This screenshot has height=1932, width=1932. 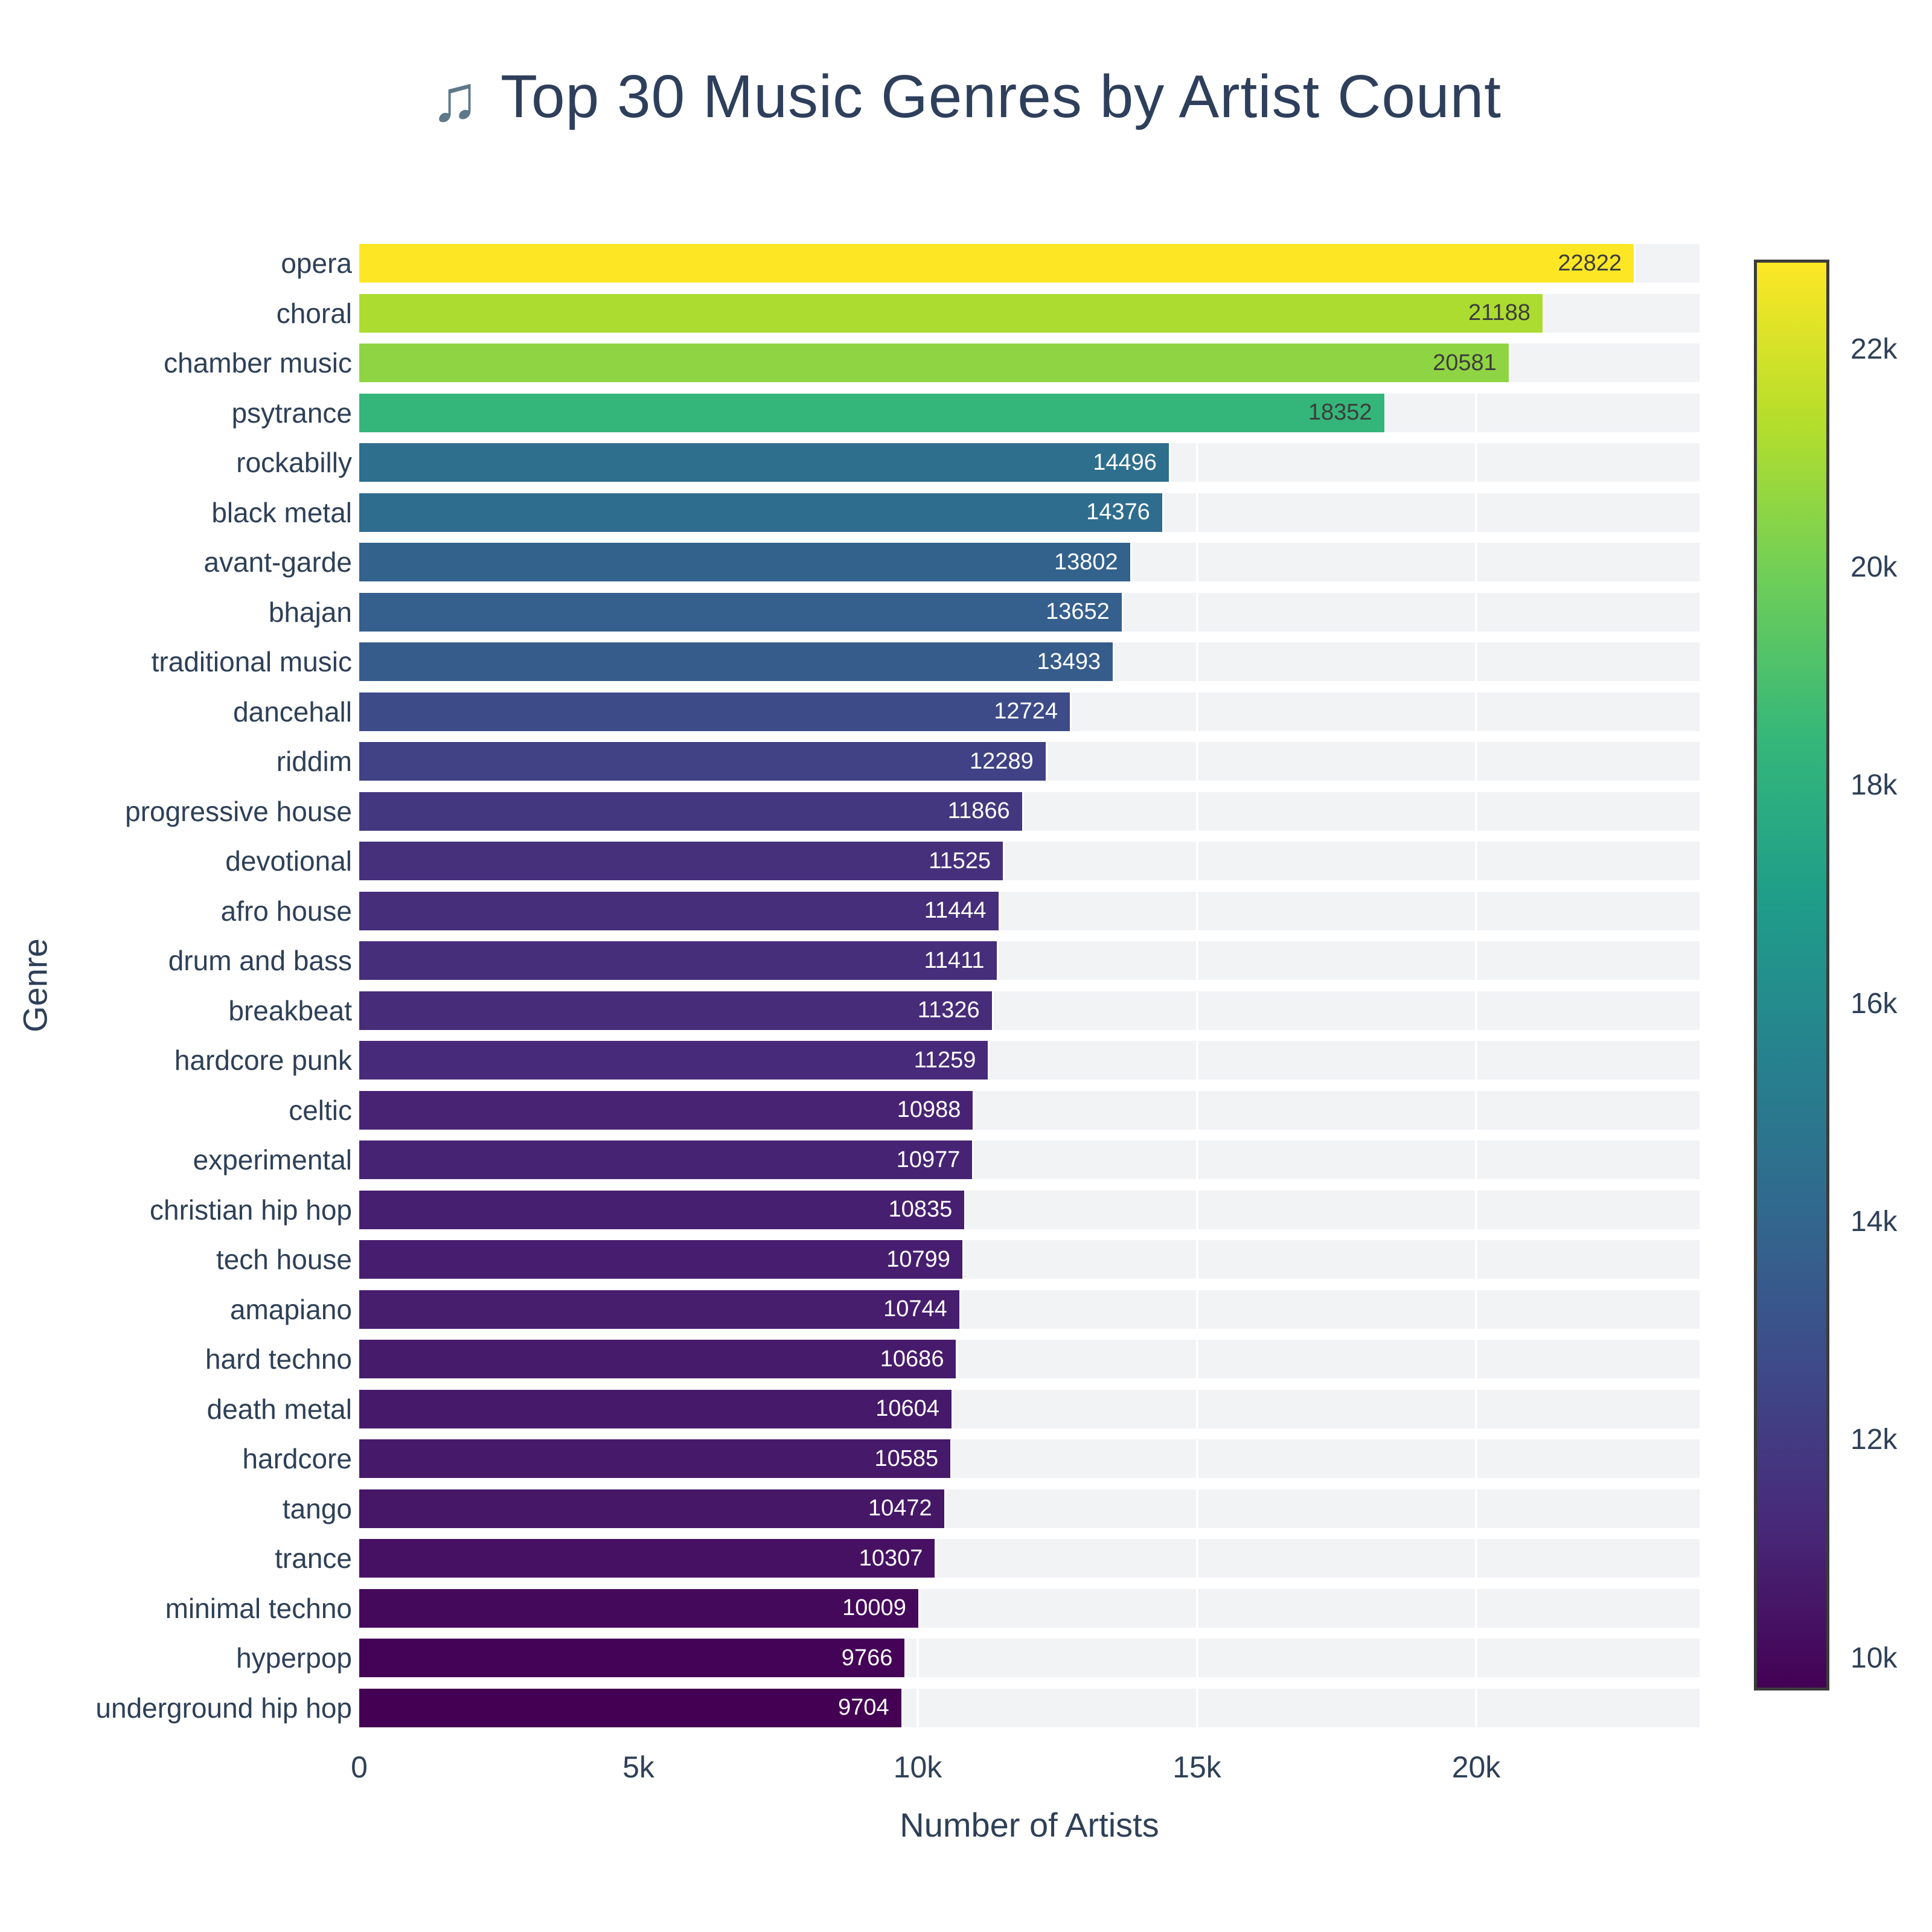 I want to click on y-tick-rockabilly: rockabilly, so click(x=294, y=463).